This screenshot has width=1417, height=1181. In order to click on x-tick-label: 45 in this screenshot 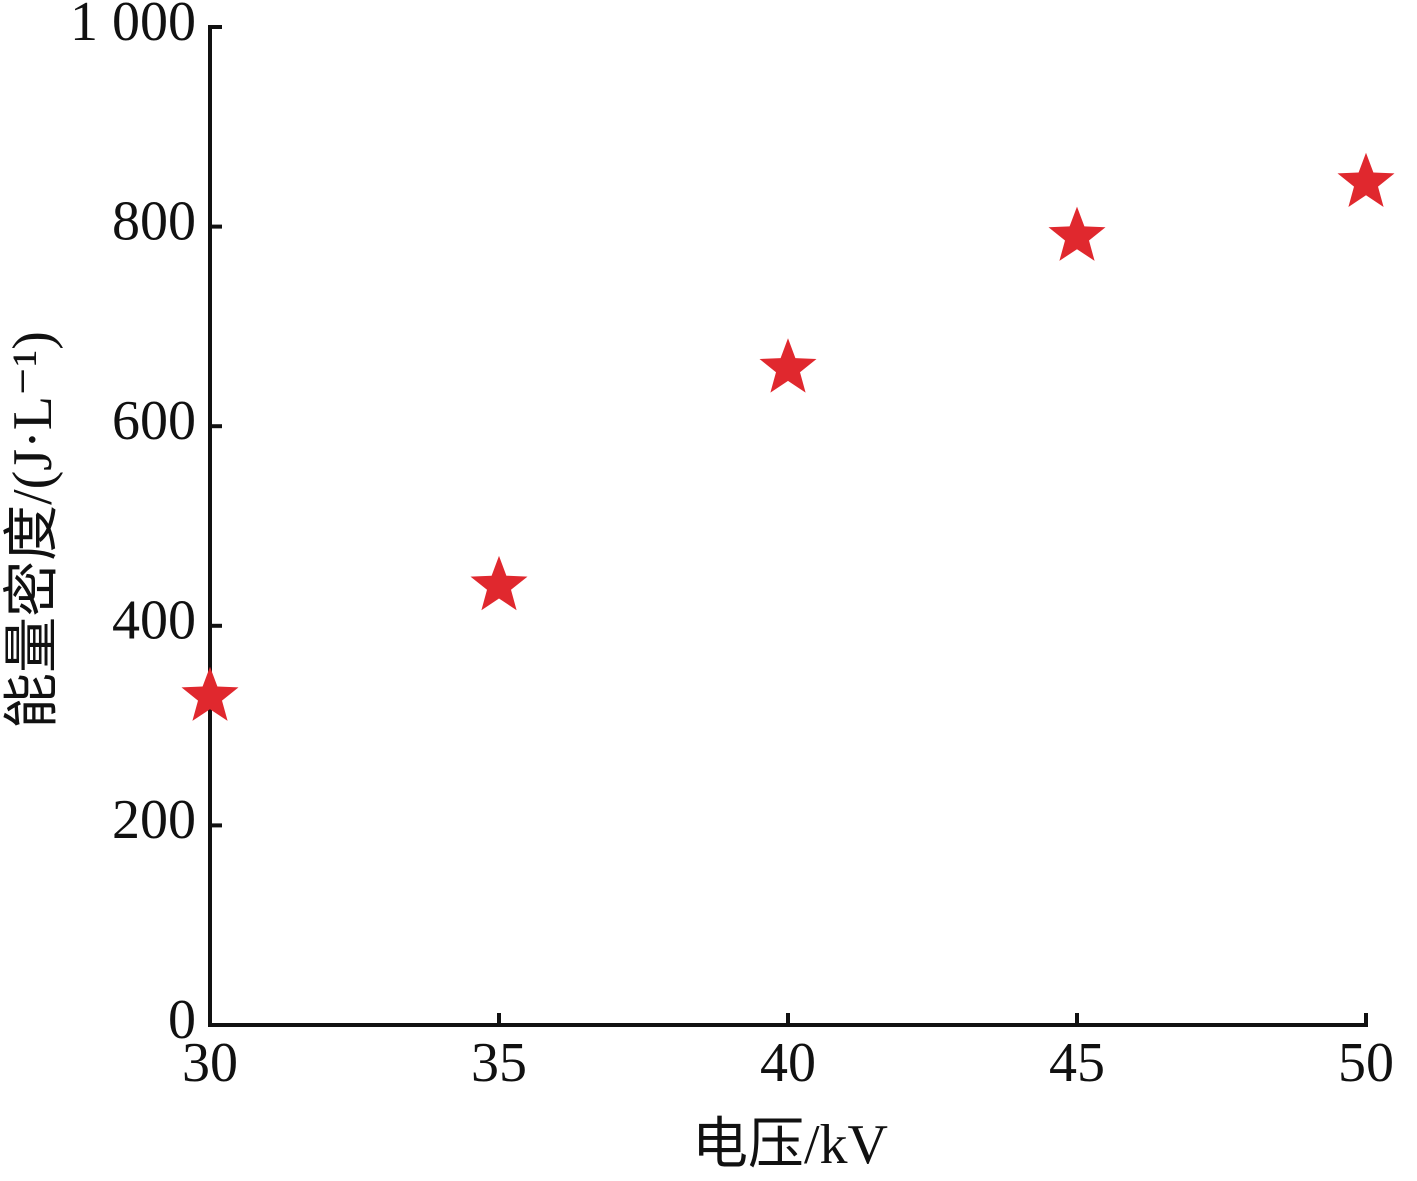, I will do `click(1077, 1063)`.